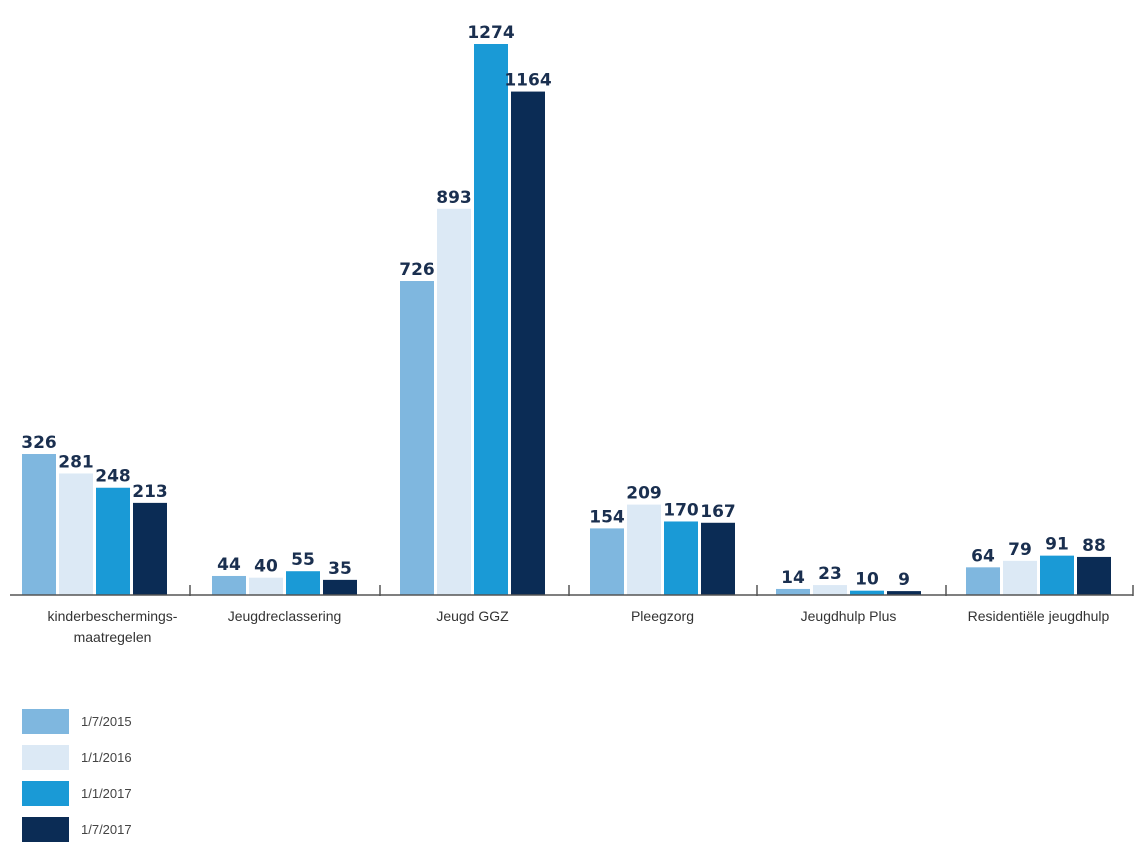  I want to click on category-label: kinderbeschermings-maatregelen, so click(113, 626).